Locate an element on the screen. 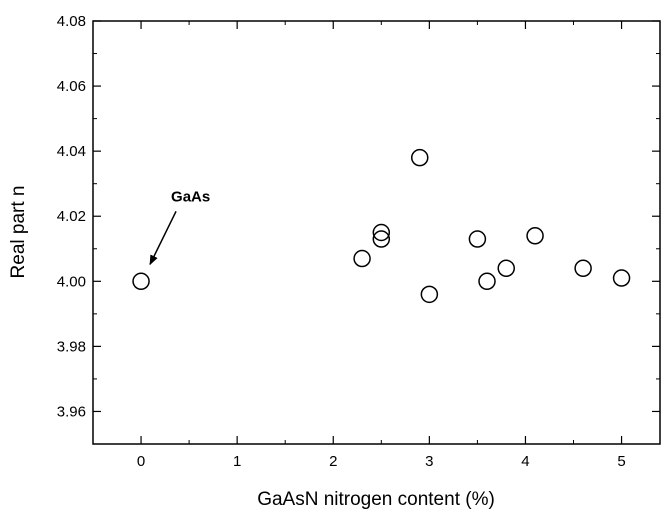 The height and width of the screenshot is (512, 662). y-tick-label: 4.06 is located at coordinates (71, 86).